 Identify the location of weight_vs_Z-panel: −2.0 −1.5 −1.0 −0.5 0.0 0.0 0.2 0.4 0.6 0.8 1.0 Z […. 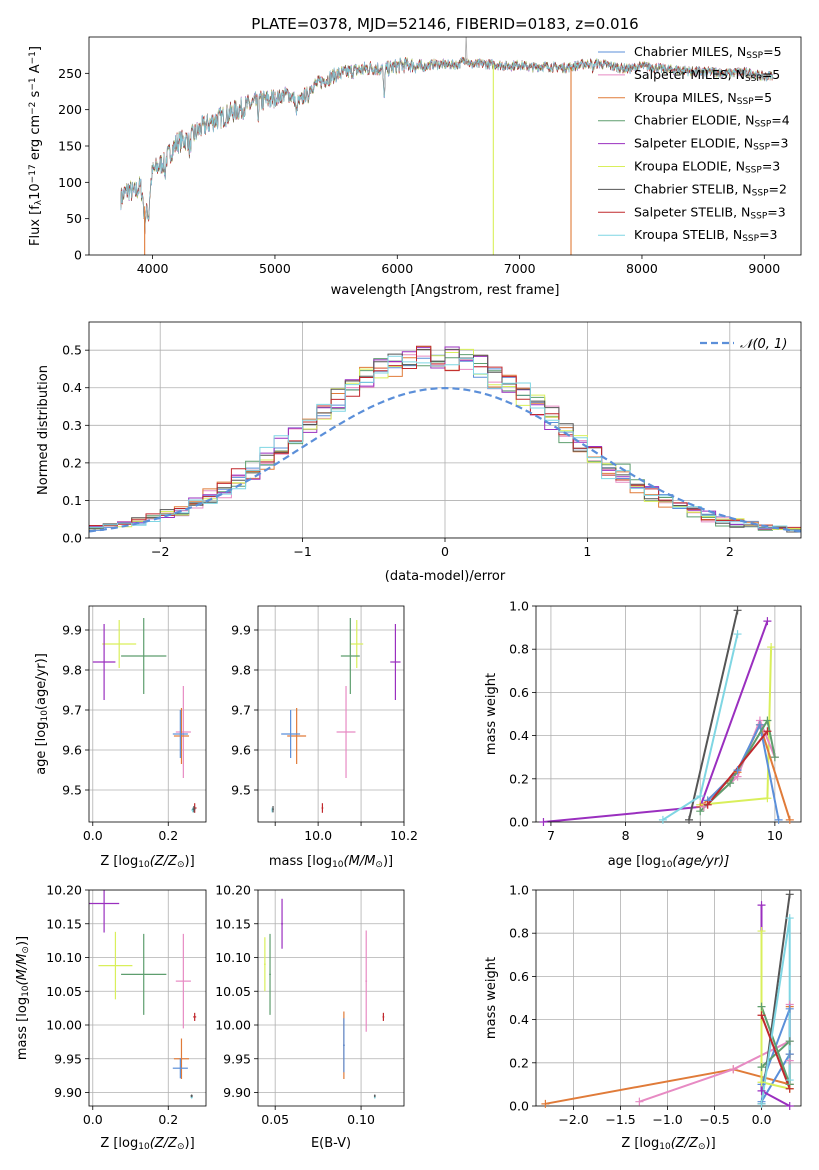
(643, 1017).